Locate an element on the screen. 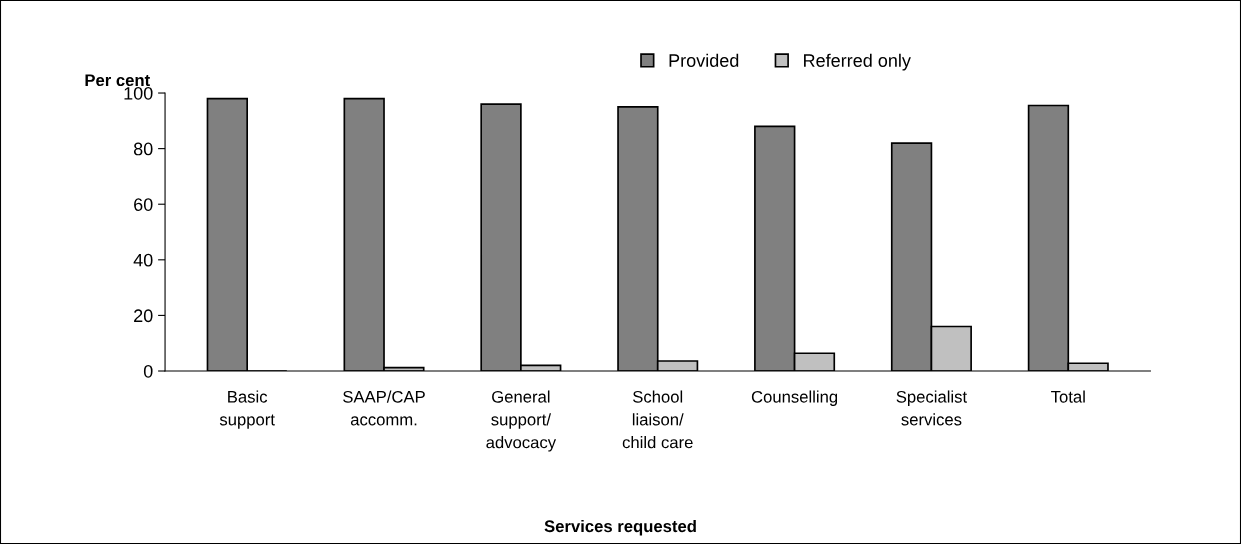 The height and width of the screenshot is (544, 1241). x-tick-label: General support/ advocacy is located at coordinates (521, 421).